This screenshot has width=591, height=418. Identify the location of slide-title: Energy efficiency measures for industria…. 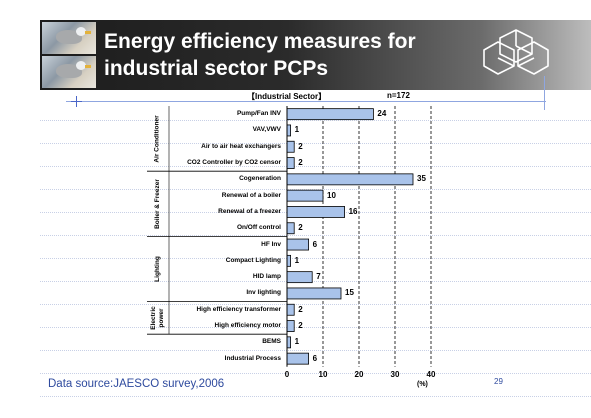
(294, 55).